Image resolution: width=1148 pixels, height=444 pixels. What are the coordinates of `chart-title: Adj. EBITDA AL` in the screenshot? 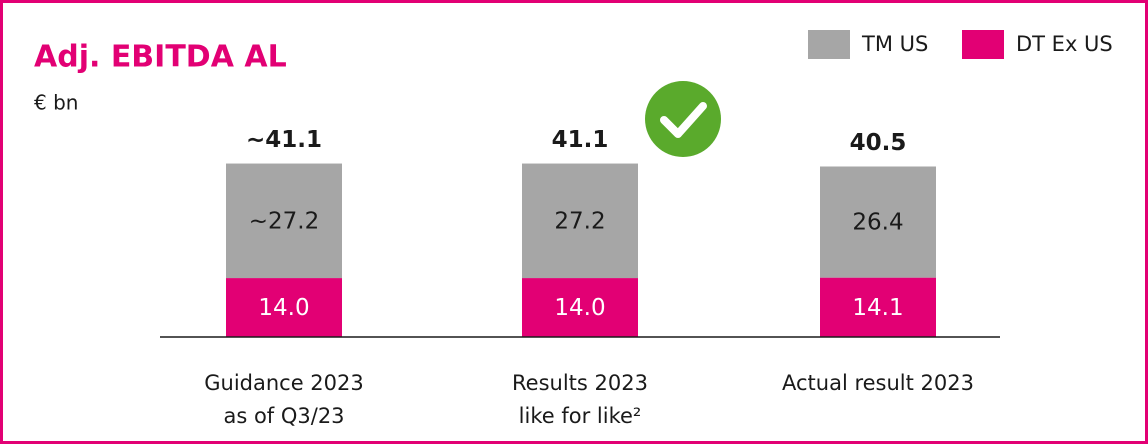 It's located at (160, 57).